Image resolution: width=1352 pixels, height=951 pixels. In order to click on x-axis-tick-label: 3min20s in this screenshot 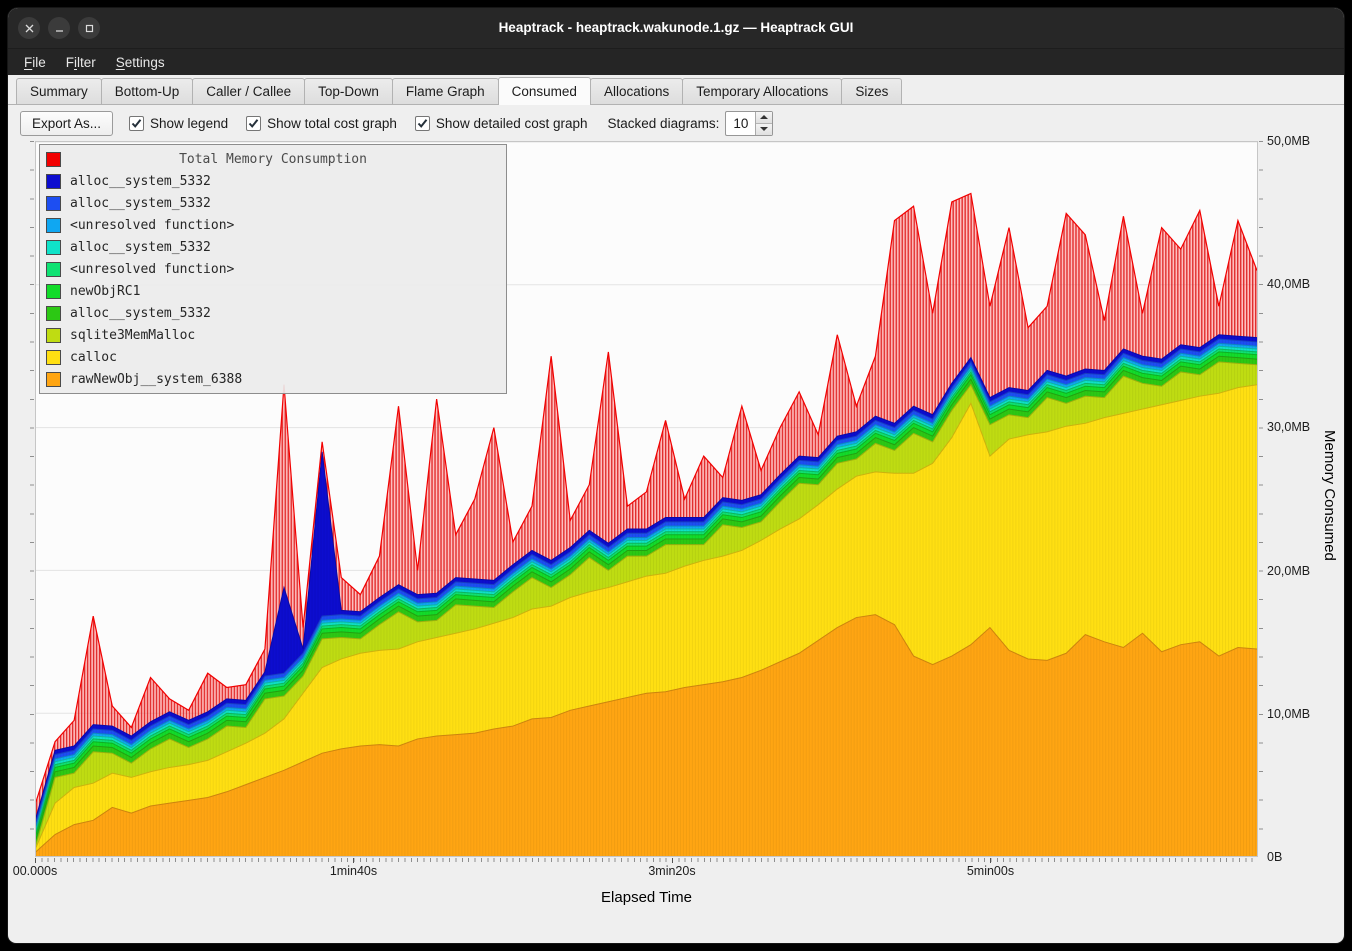, I will do `click(672, 871)`.